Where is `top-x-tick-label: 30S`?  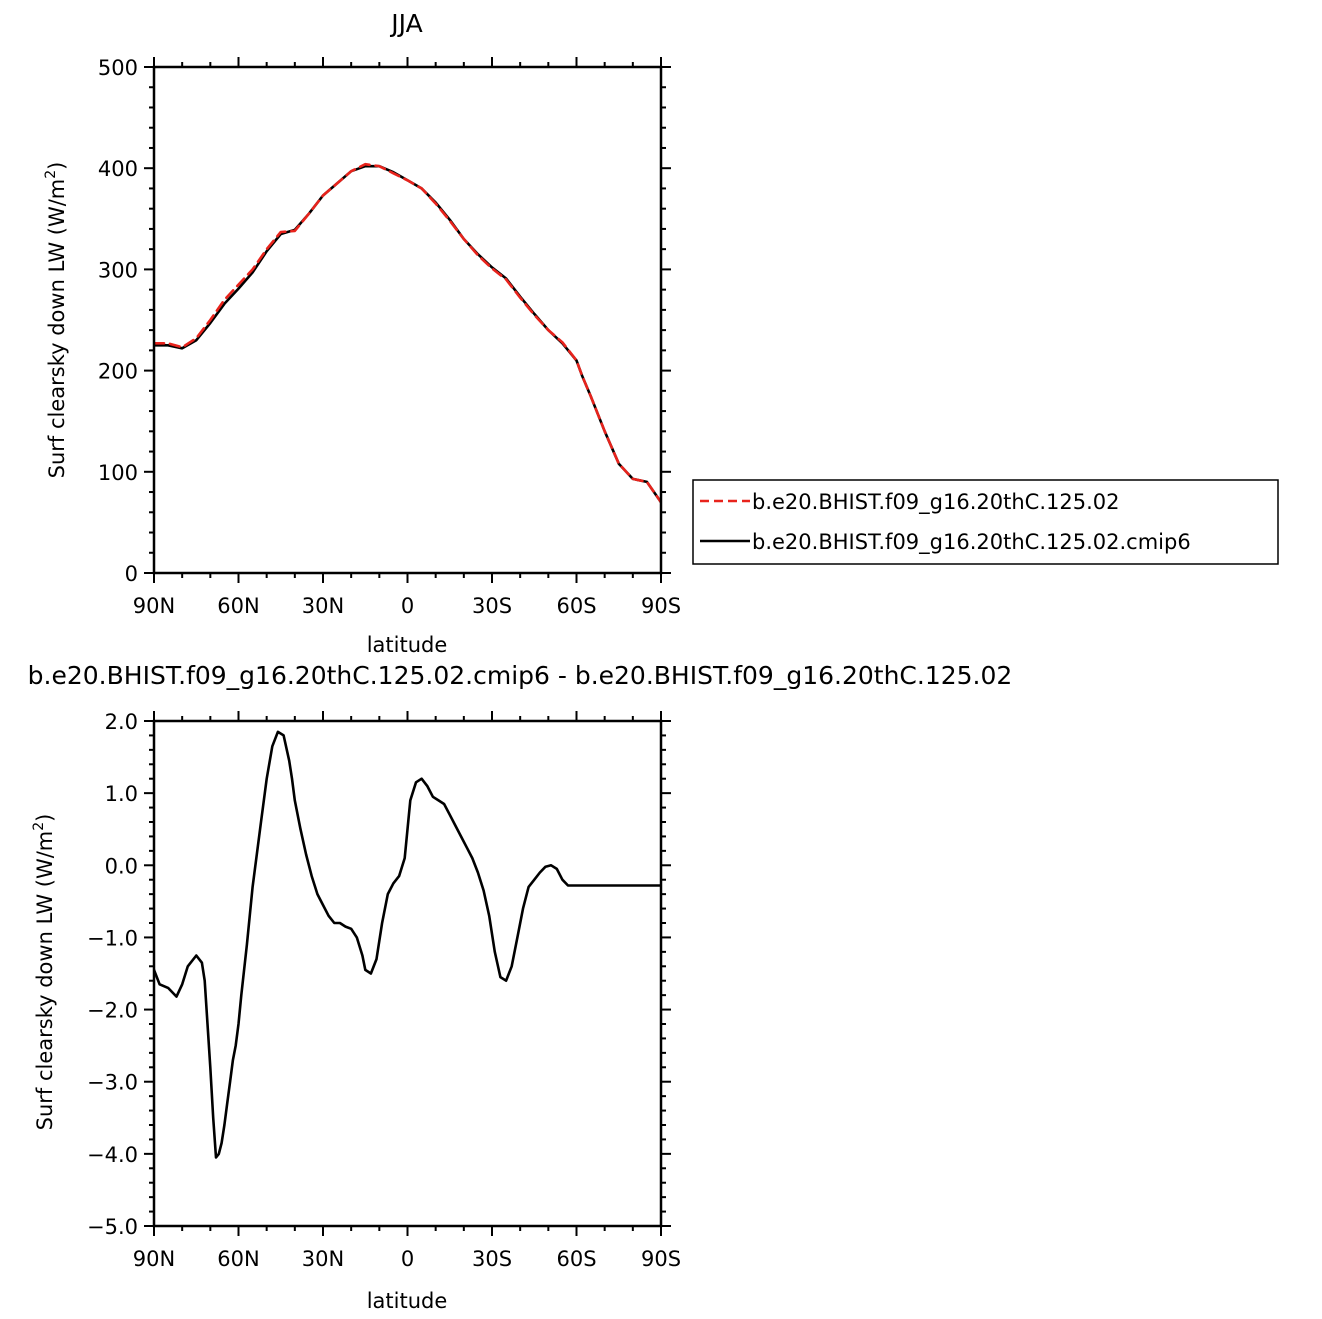 top-x-tick-label: 30S is located at coordinates (492, 606).